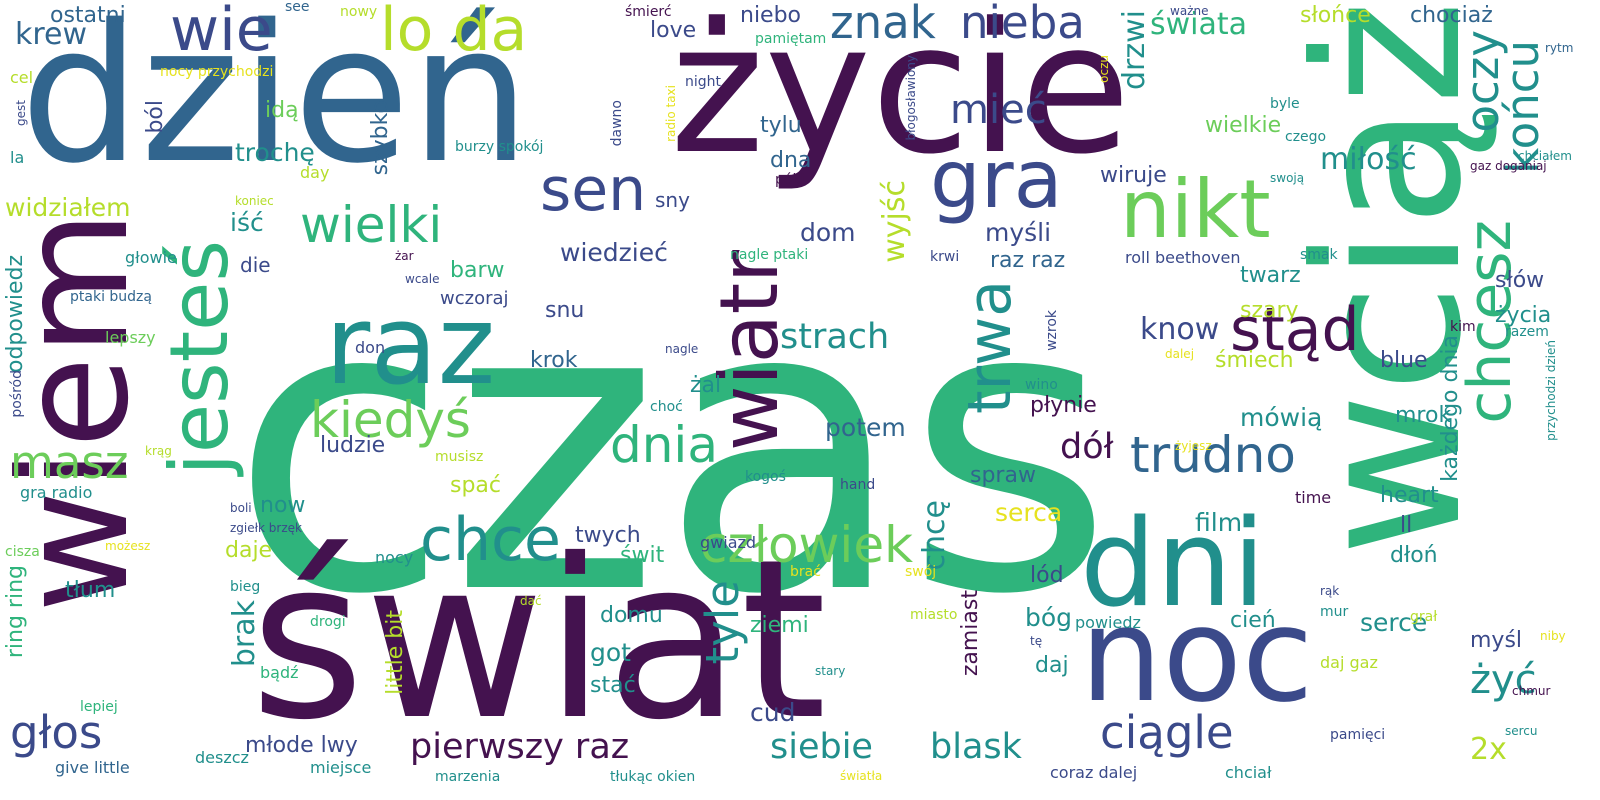 Image resolution: width=1600 pixels, height=800 pixels. Describe the element at coordinates (970, 633) in the screenshot. I see `word: zamiast` at that location.